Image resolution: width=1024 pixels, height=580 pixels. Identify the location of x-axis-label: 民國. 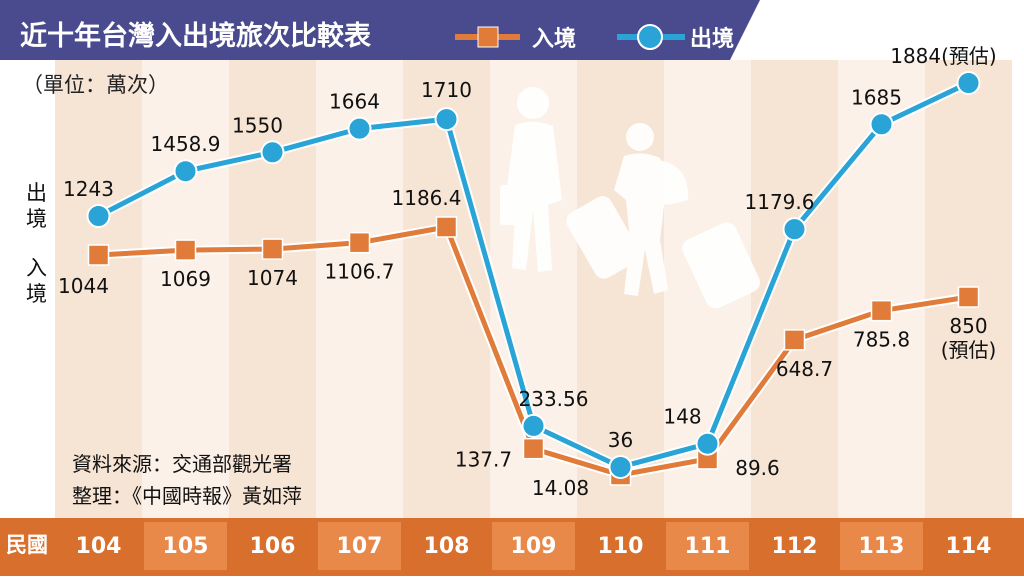
(27, 545).